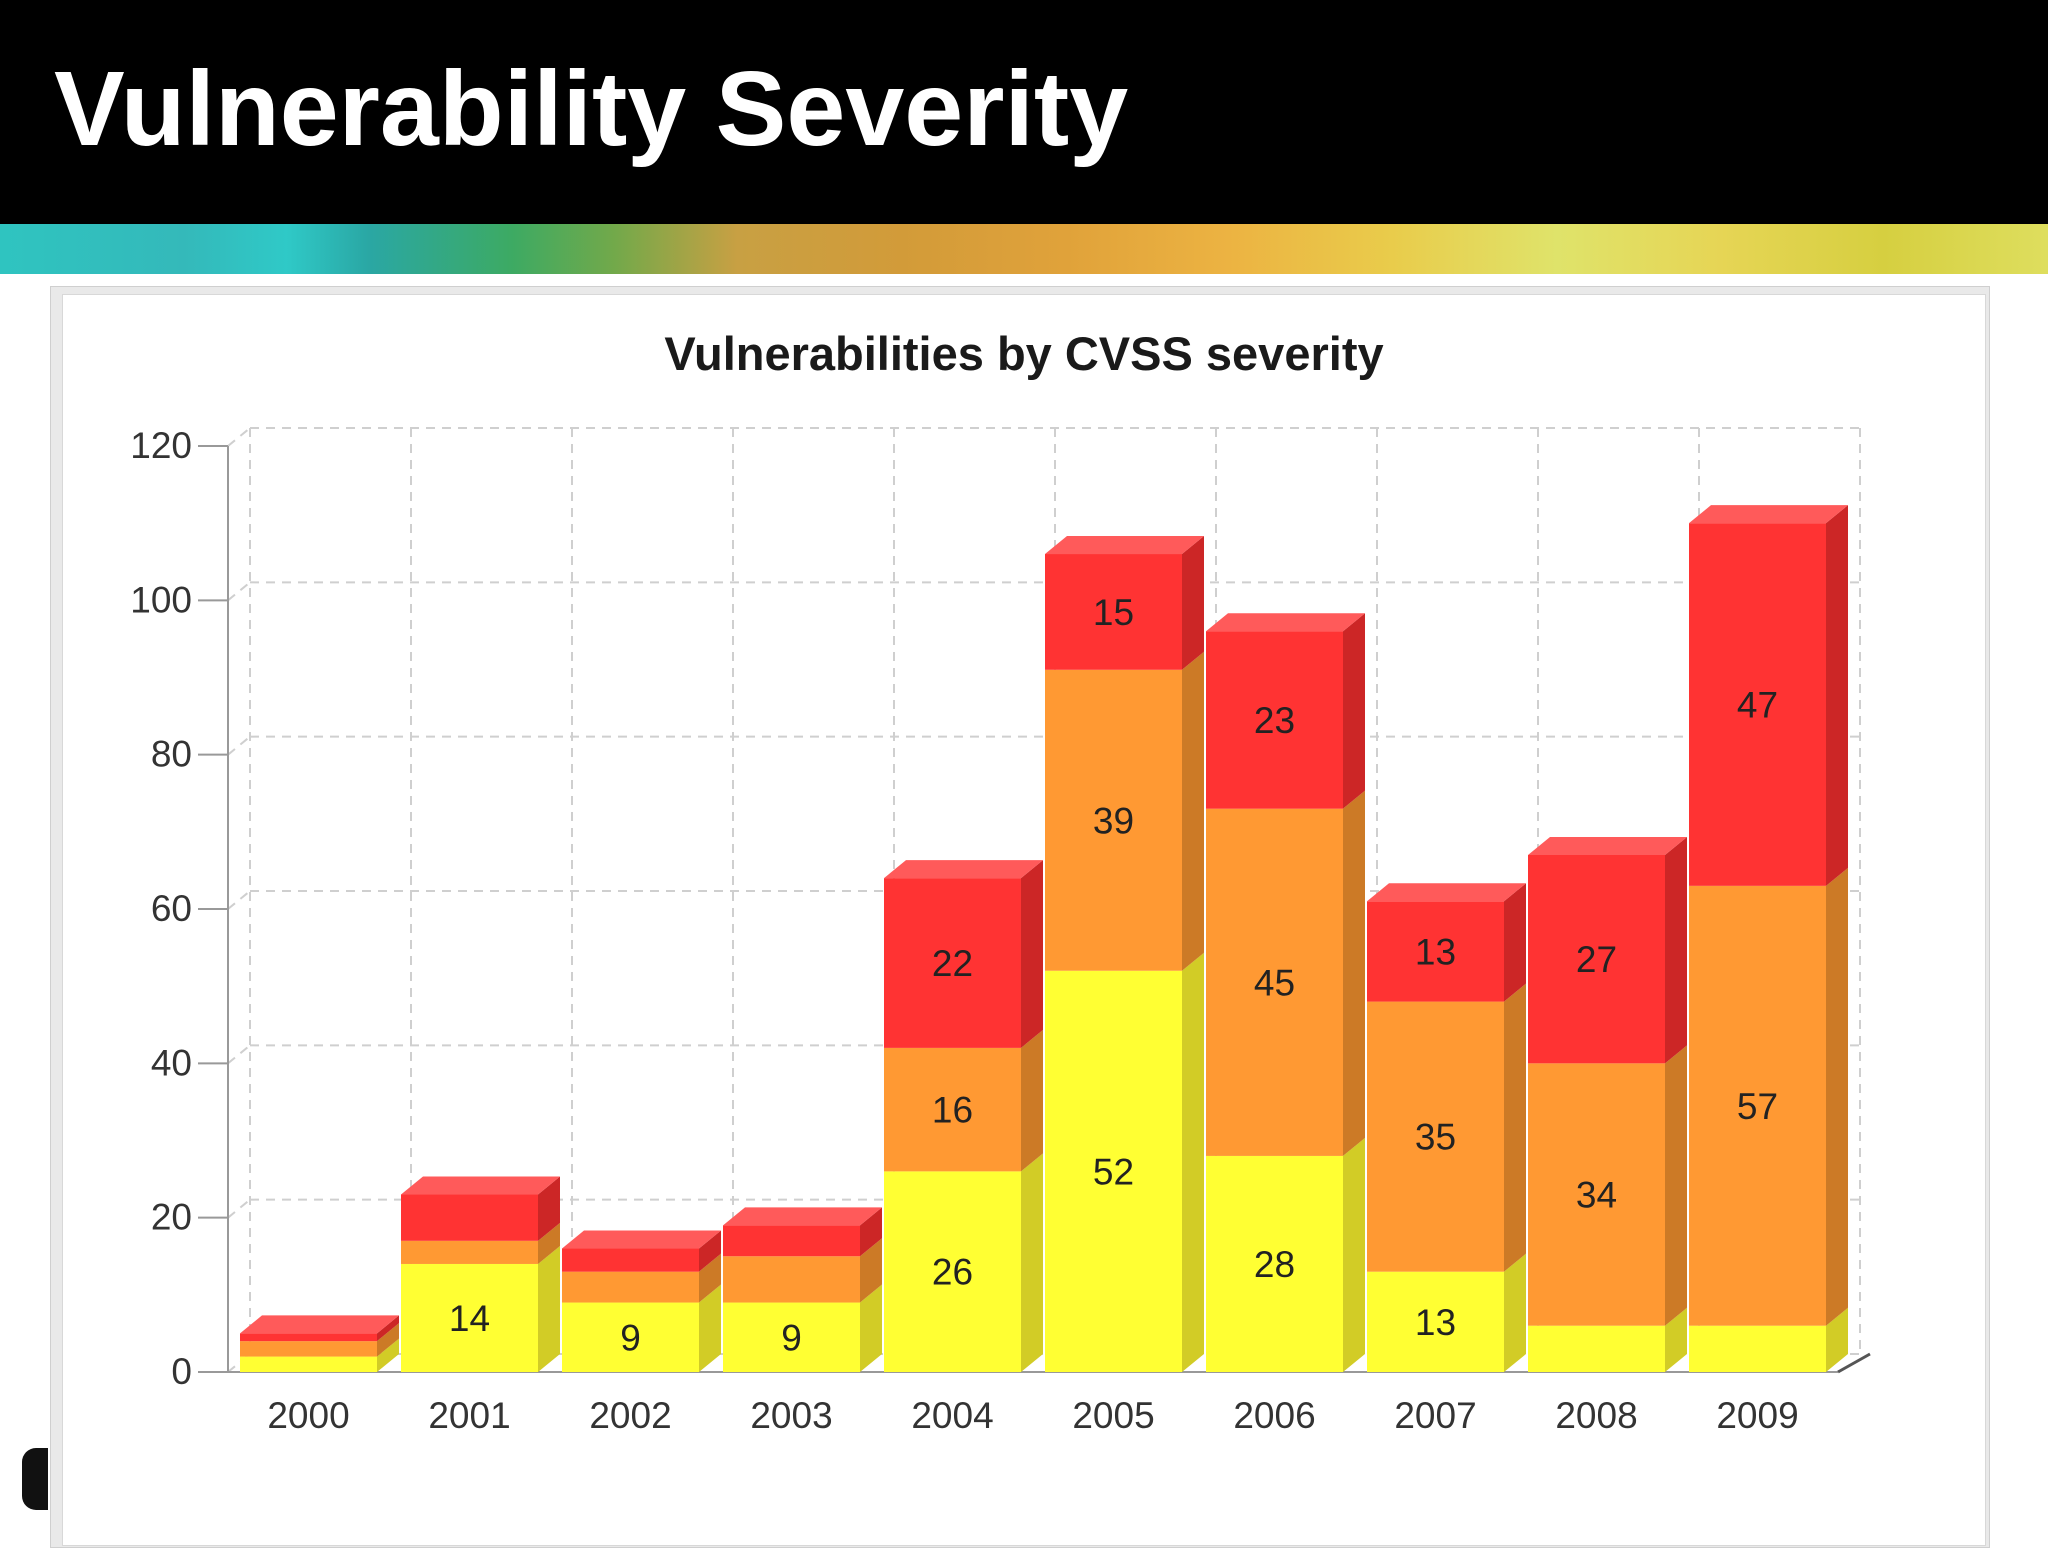 The width and height of the screenshot is (2048, 1548). Describe the element at coordinates (171, 1062) in the screenshot. I see `y-tick-label: 40` at that location.